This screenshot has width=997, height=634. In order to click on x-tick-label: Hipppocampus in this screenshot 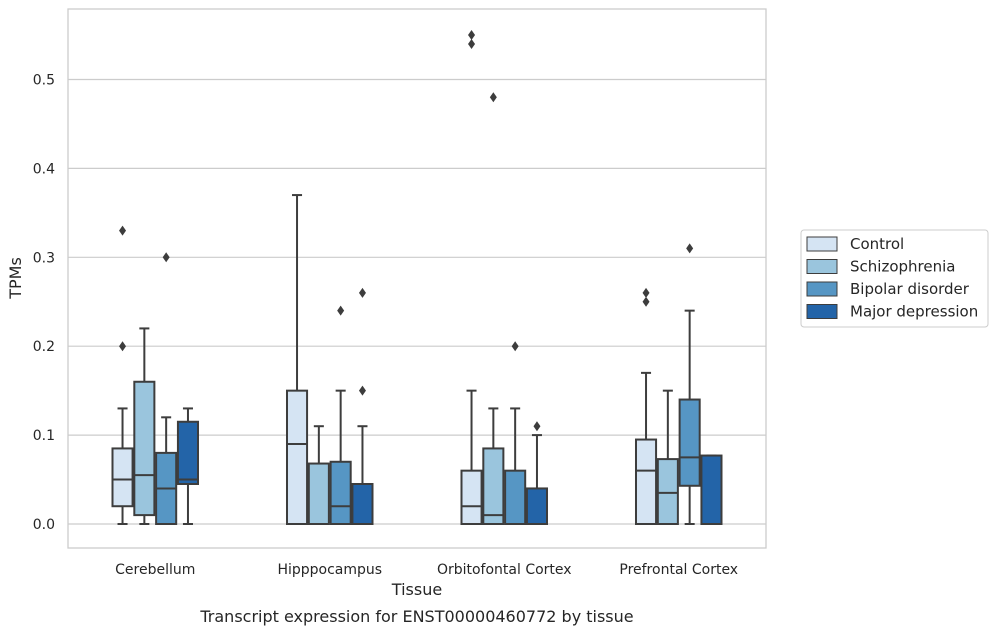, I will do `click(329, 570)`.